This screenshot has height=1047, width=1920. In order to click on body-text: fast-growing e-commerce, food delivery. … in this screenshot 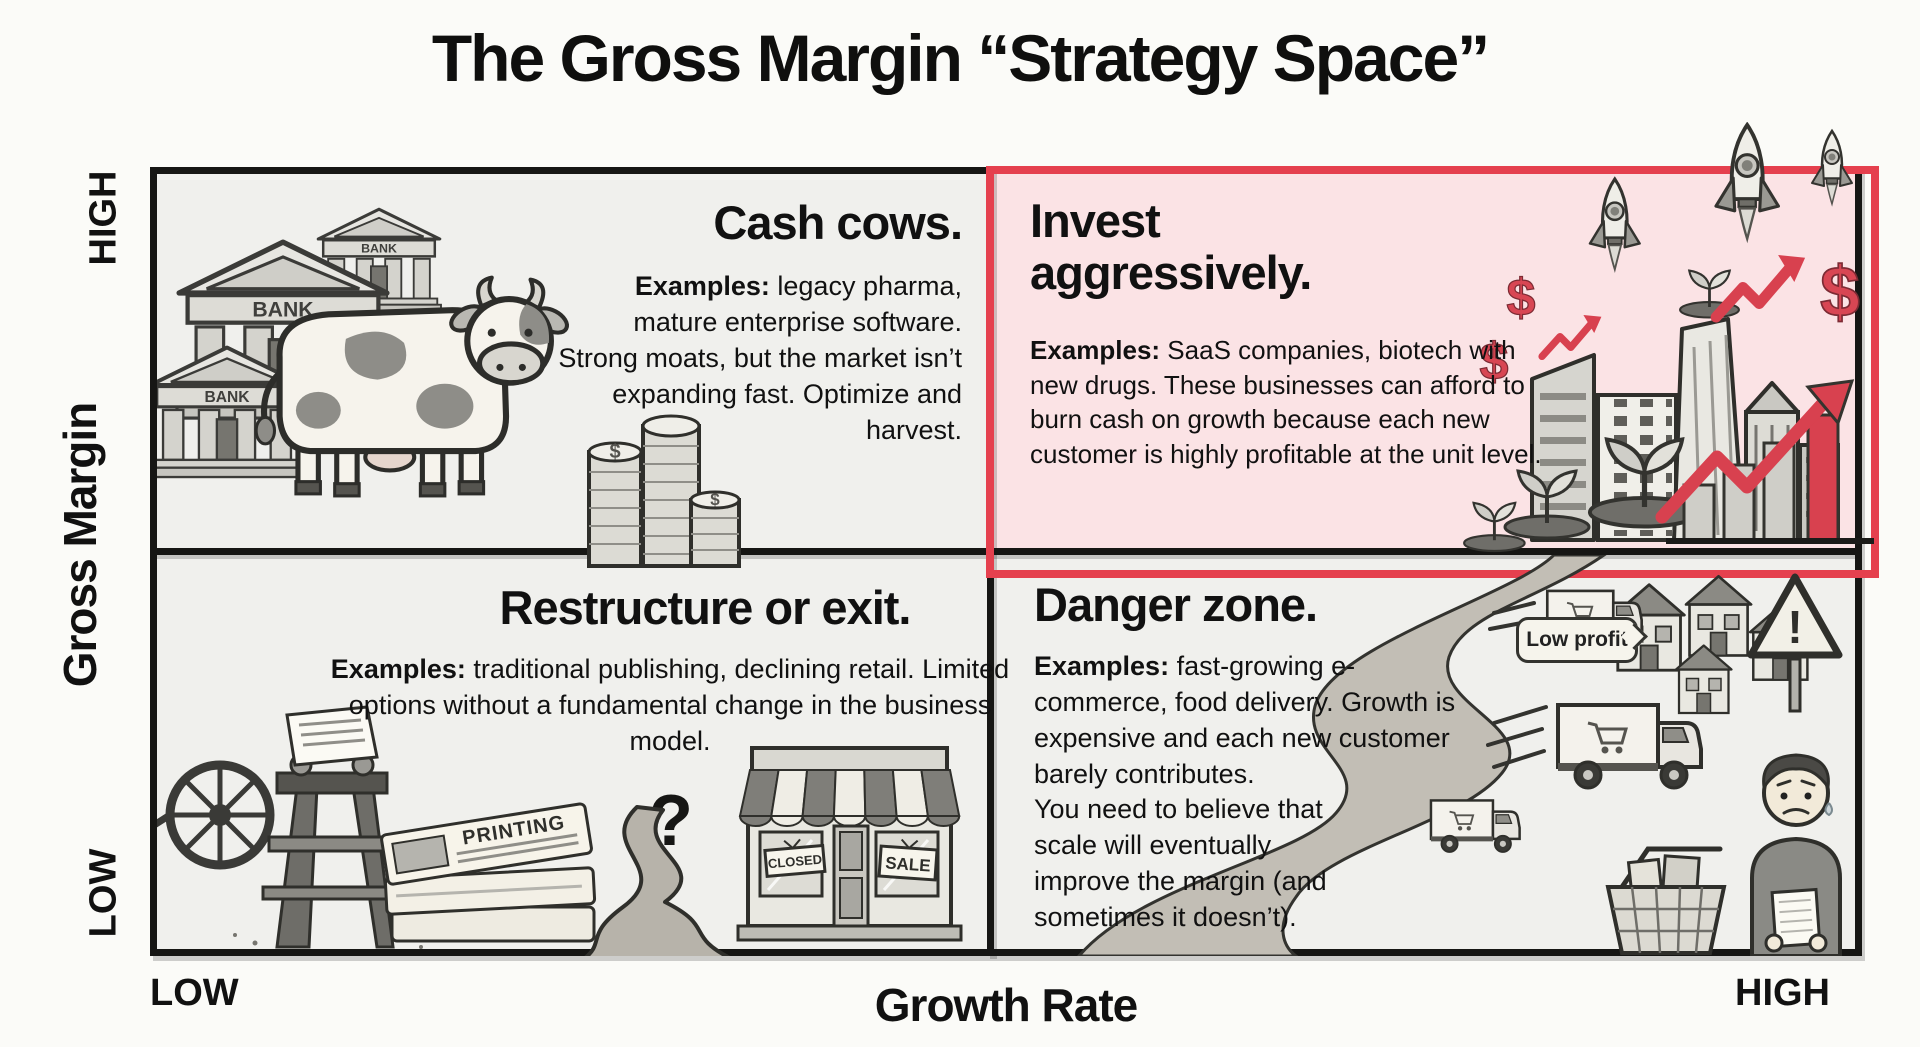, I will do `click(1245, 720)`.